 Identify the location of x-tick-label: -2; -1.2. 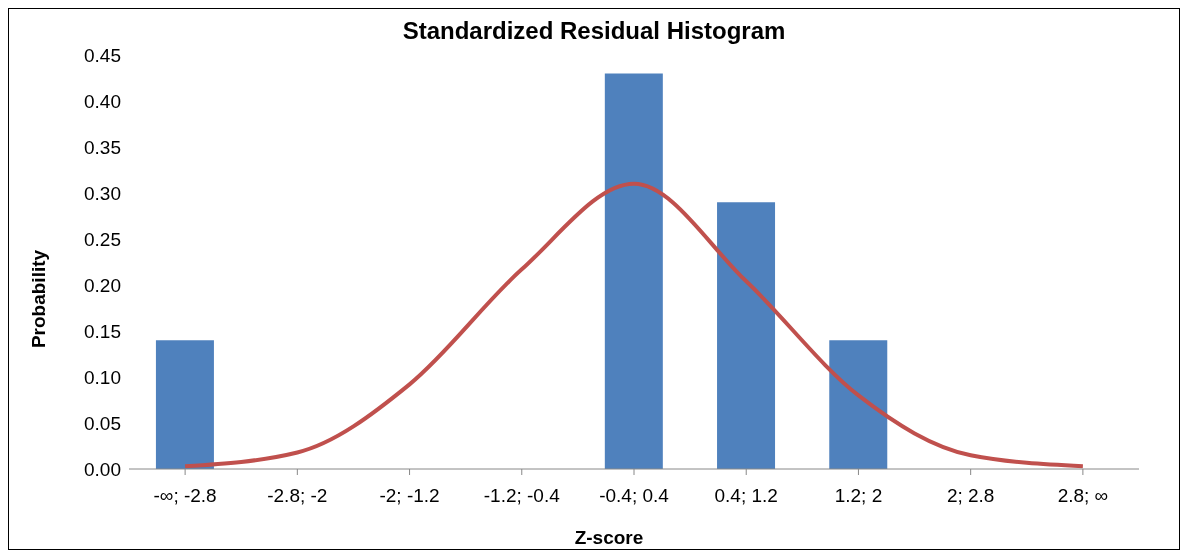
(409, 496).